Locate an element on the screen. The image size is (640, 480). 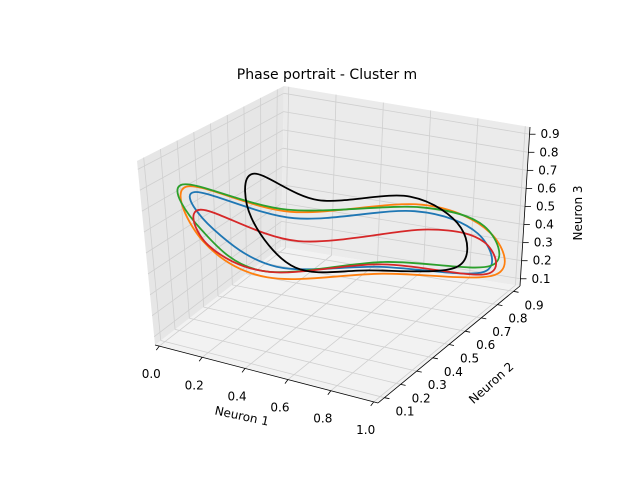
z-tick-label: 0.3 is located at coordinates (543, 243).